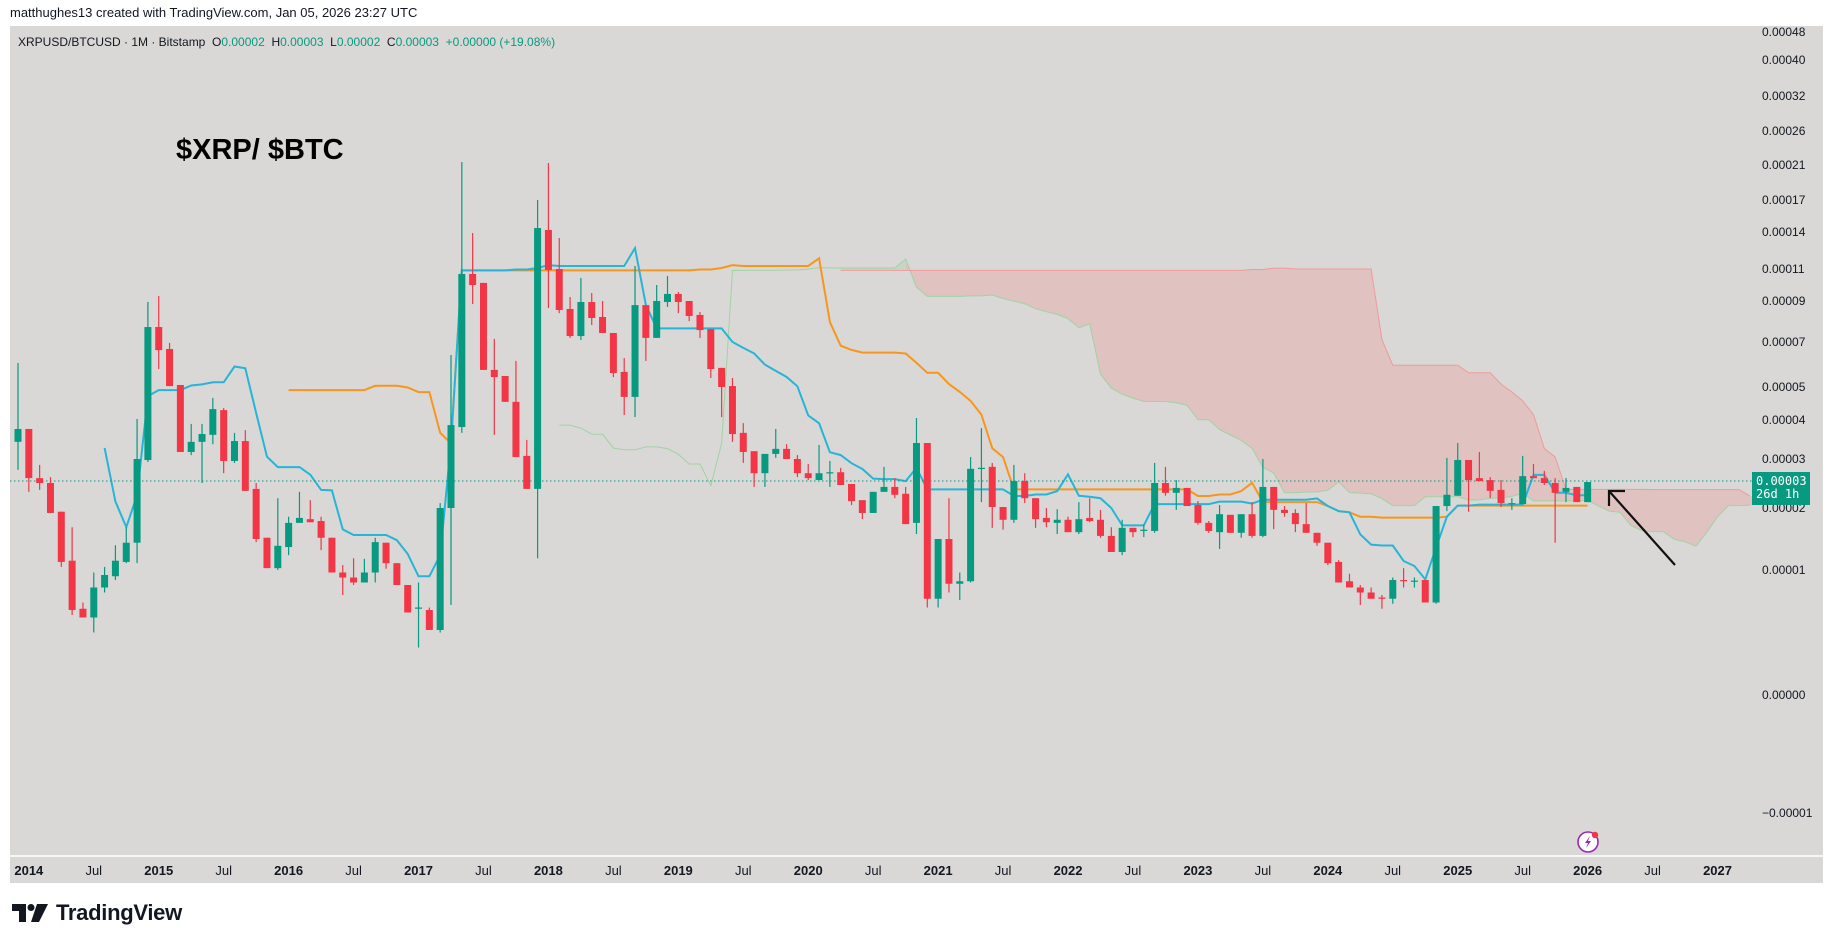 The height and width of the screenshot is (943, 1834). What do you see at coordinates (938, 870) in the screenshot?
I see `time-tick-label: 2021` at bounding box center [938, 870].